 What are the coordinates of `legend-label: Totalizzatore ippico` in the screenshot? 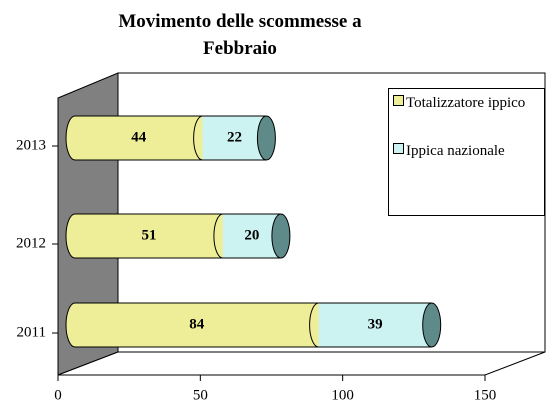 It's located at (466, 103).